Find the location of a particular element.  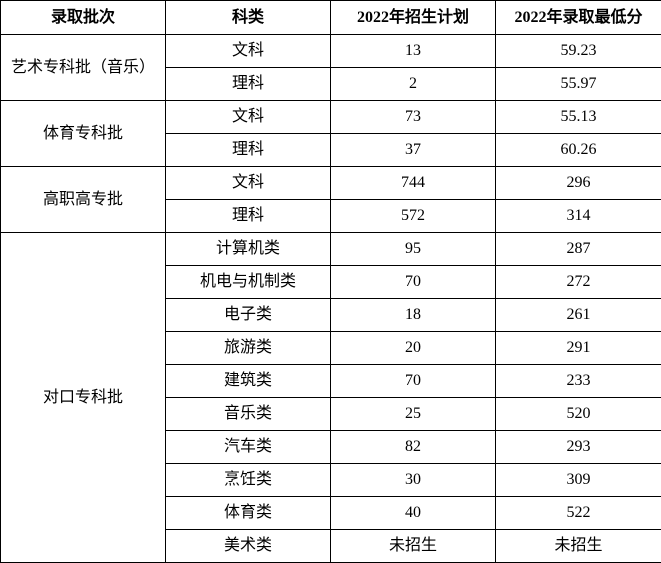

min-score-cell: 291 is located at coordinates (578, 348).